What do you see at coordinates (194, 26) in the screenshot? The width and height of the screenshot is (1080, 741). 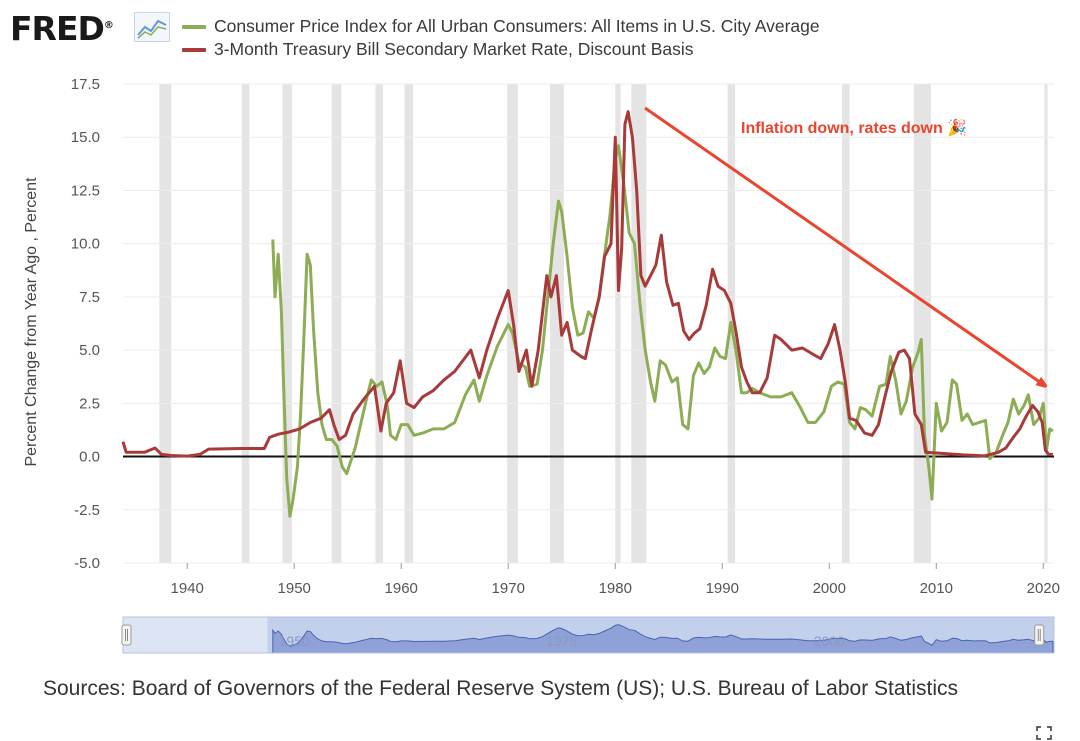 I see `legend-swatch-cpi` at bounding box center [194, 26].